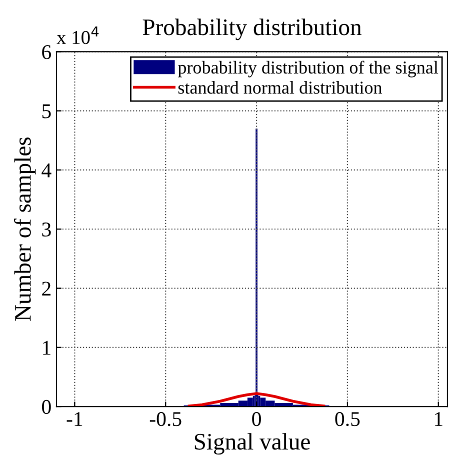 The width and height of the screenshot is (452, 470). What do you see at coordinates (438, 419) in the screenshot?
I see `x-tick-label: 1` at bounding box center [438, 419].